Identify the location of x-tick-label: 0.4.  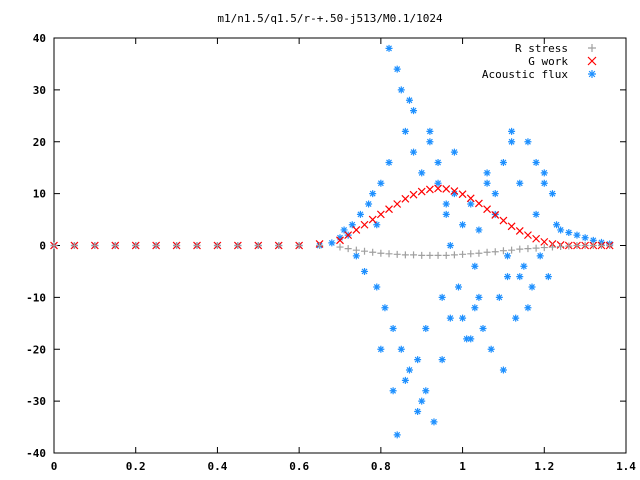
(217, 466).